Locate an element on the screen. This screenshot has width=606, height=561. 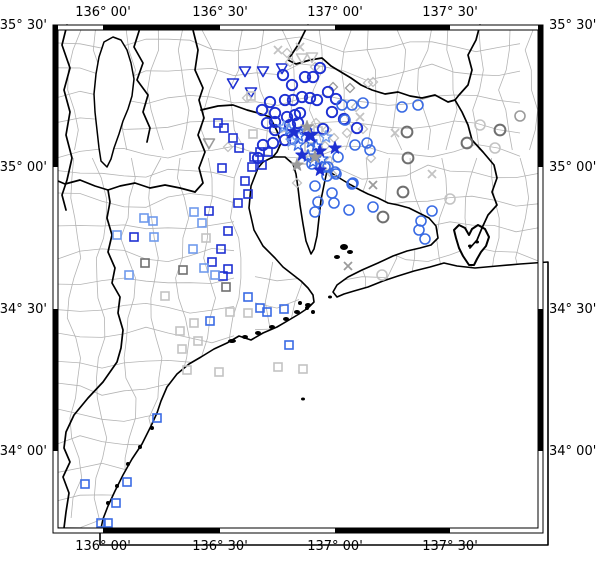
lake-biwa is located at coordinates (114, 102).